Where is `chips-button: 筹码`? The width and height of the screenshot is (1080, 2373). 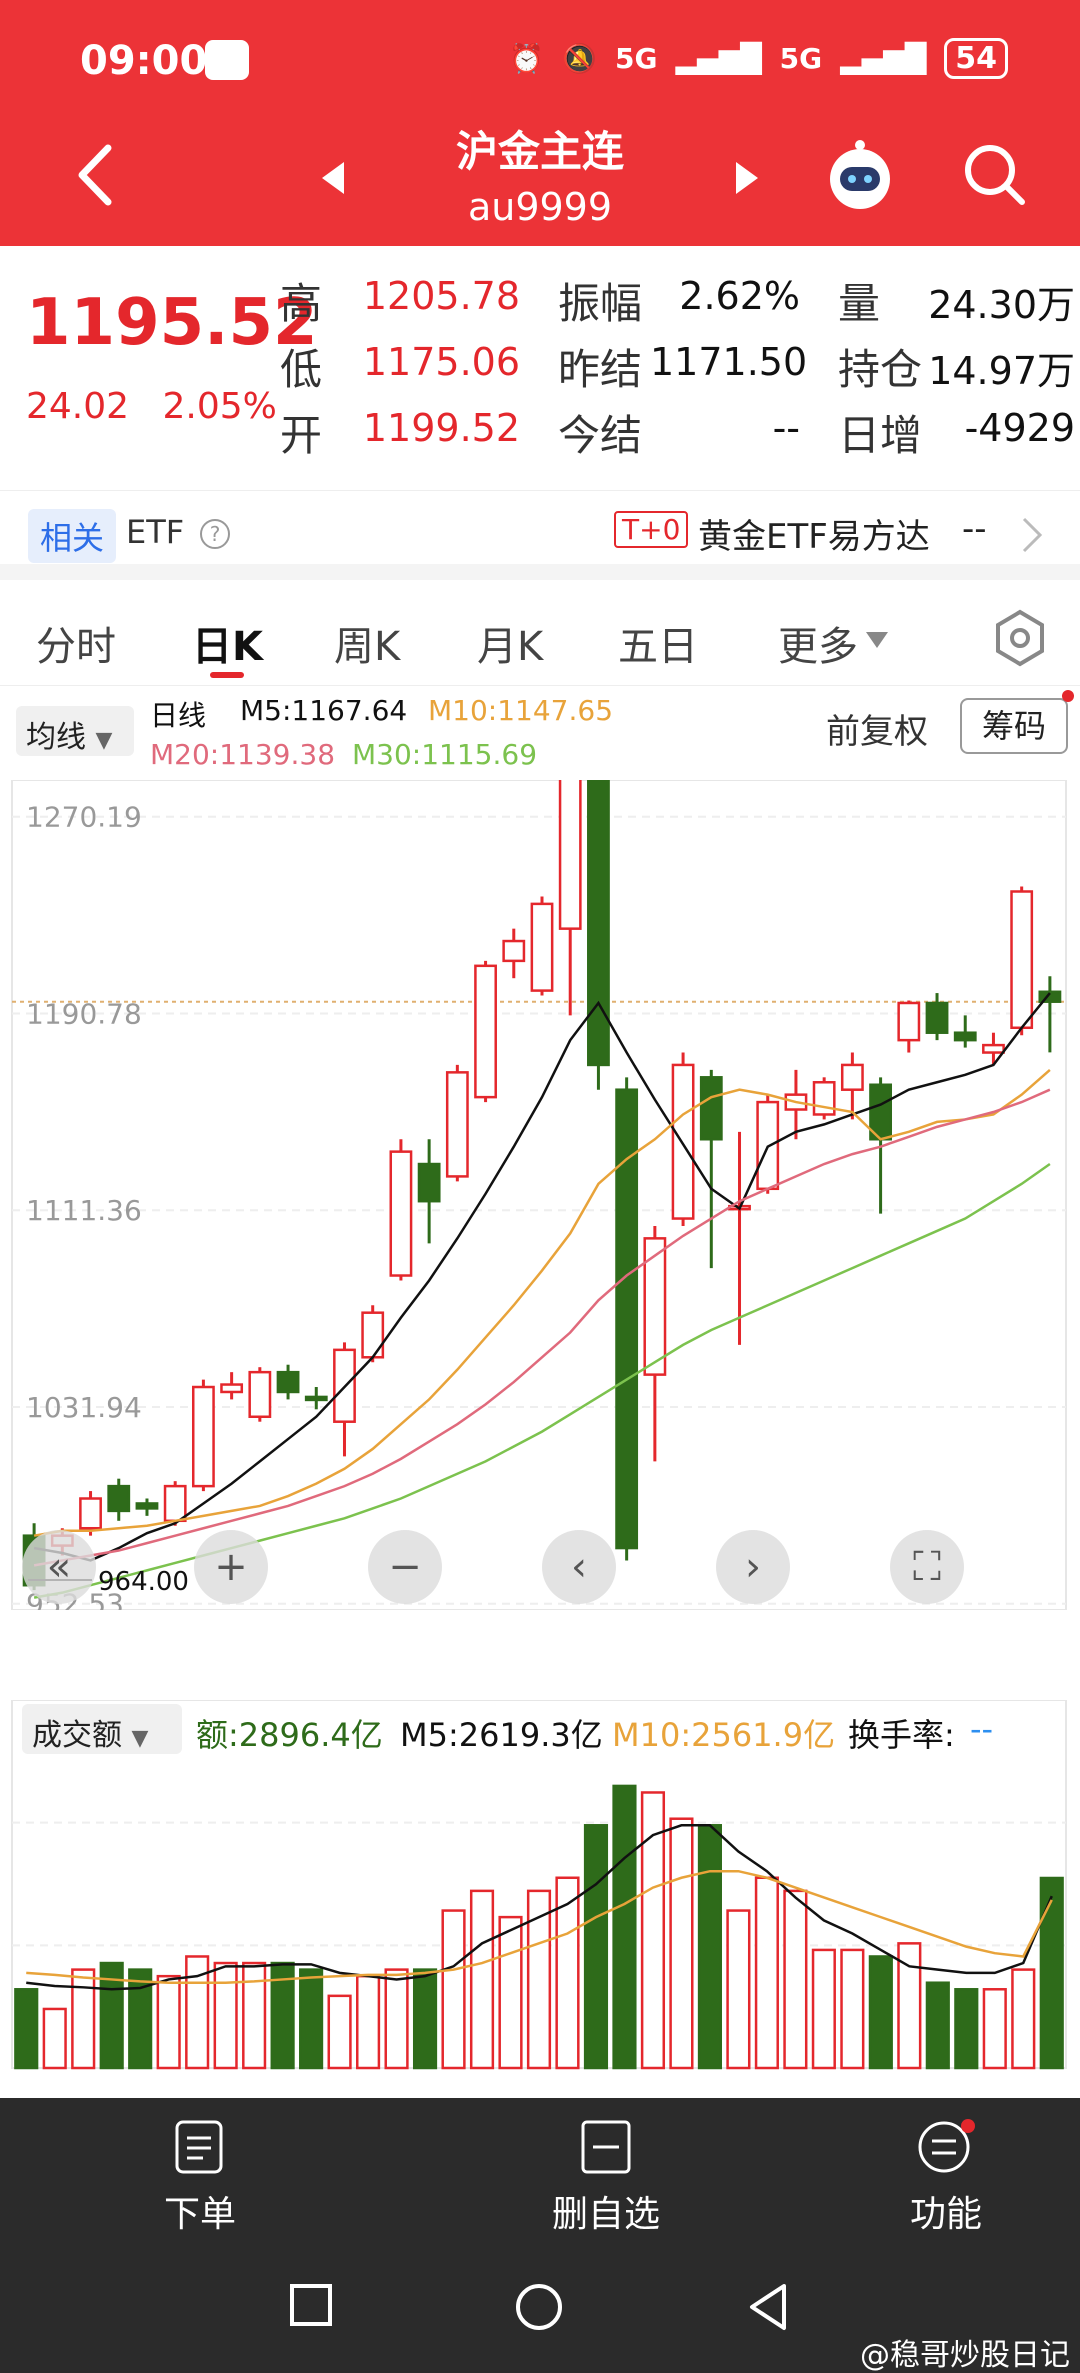
chips-button: 筹码 is located at coordinates (1014, 726).